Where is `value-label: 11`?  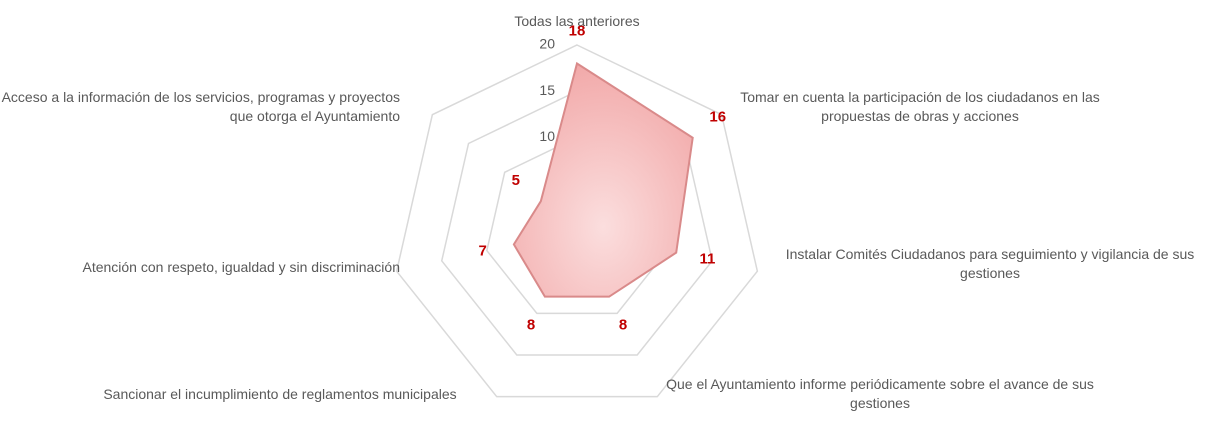
value-label: 11 is located at coordinates (707, 259).